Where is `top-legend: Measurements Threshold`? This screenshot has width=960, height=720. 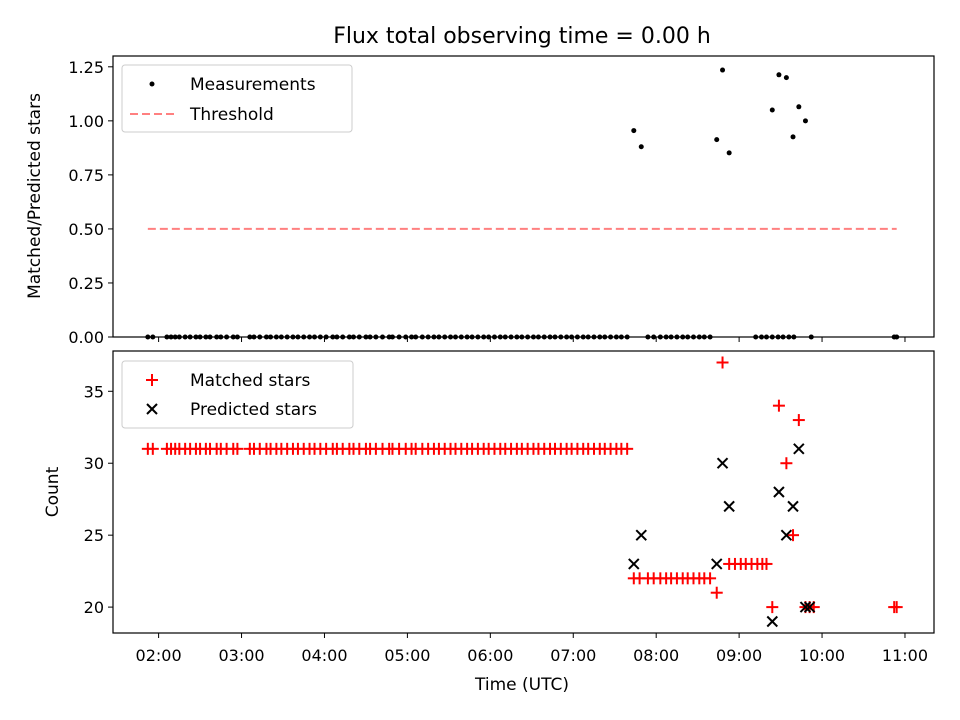
top-legend: Measurements Threshold is located at coordinates (237, 98).